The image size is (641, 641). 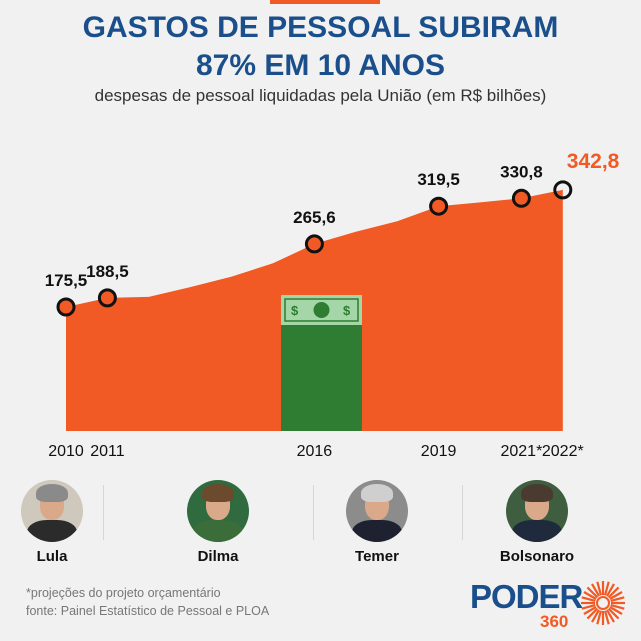 What do you see at coordinates (107, 451) in the screenshot?
I see `x-tick-label: 2011` at bounding box center [107, 451].